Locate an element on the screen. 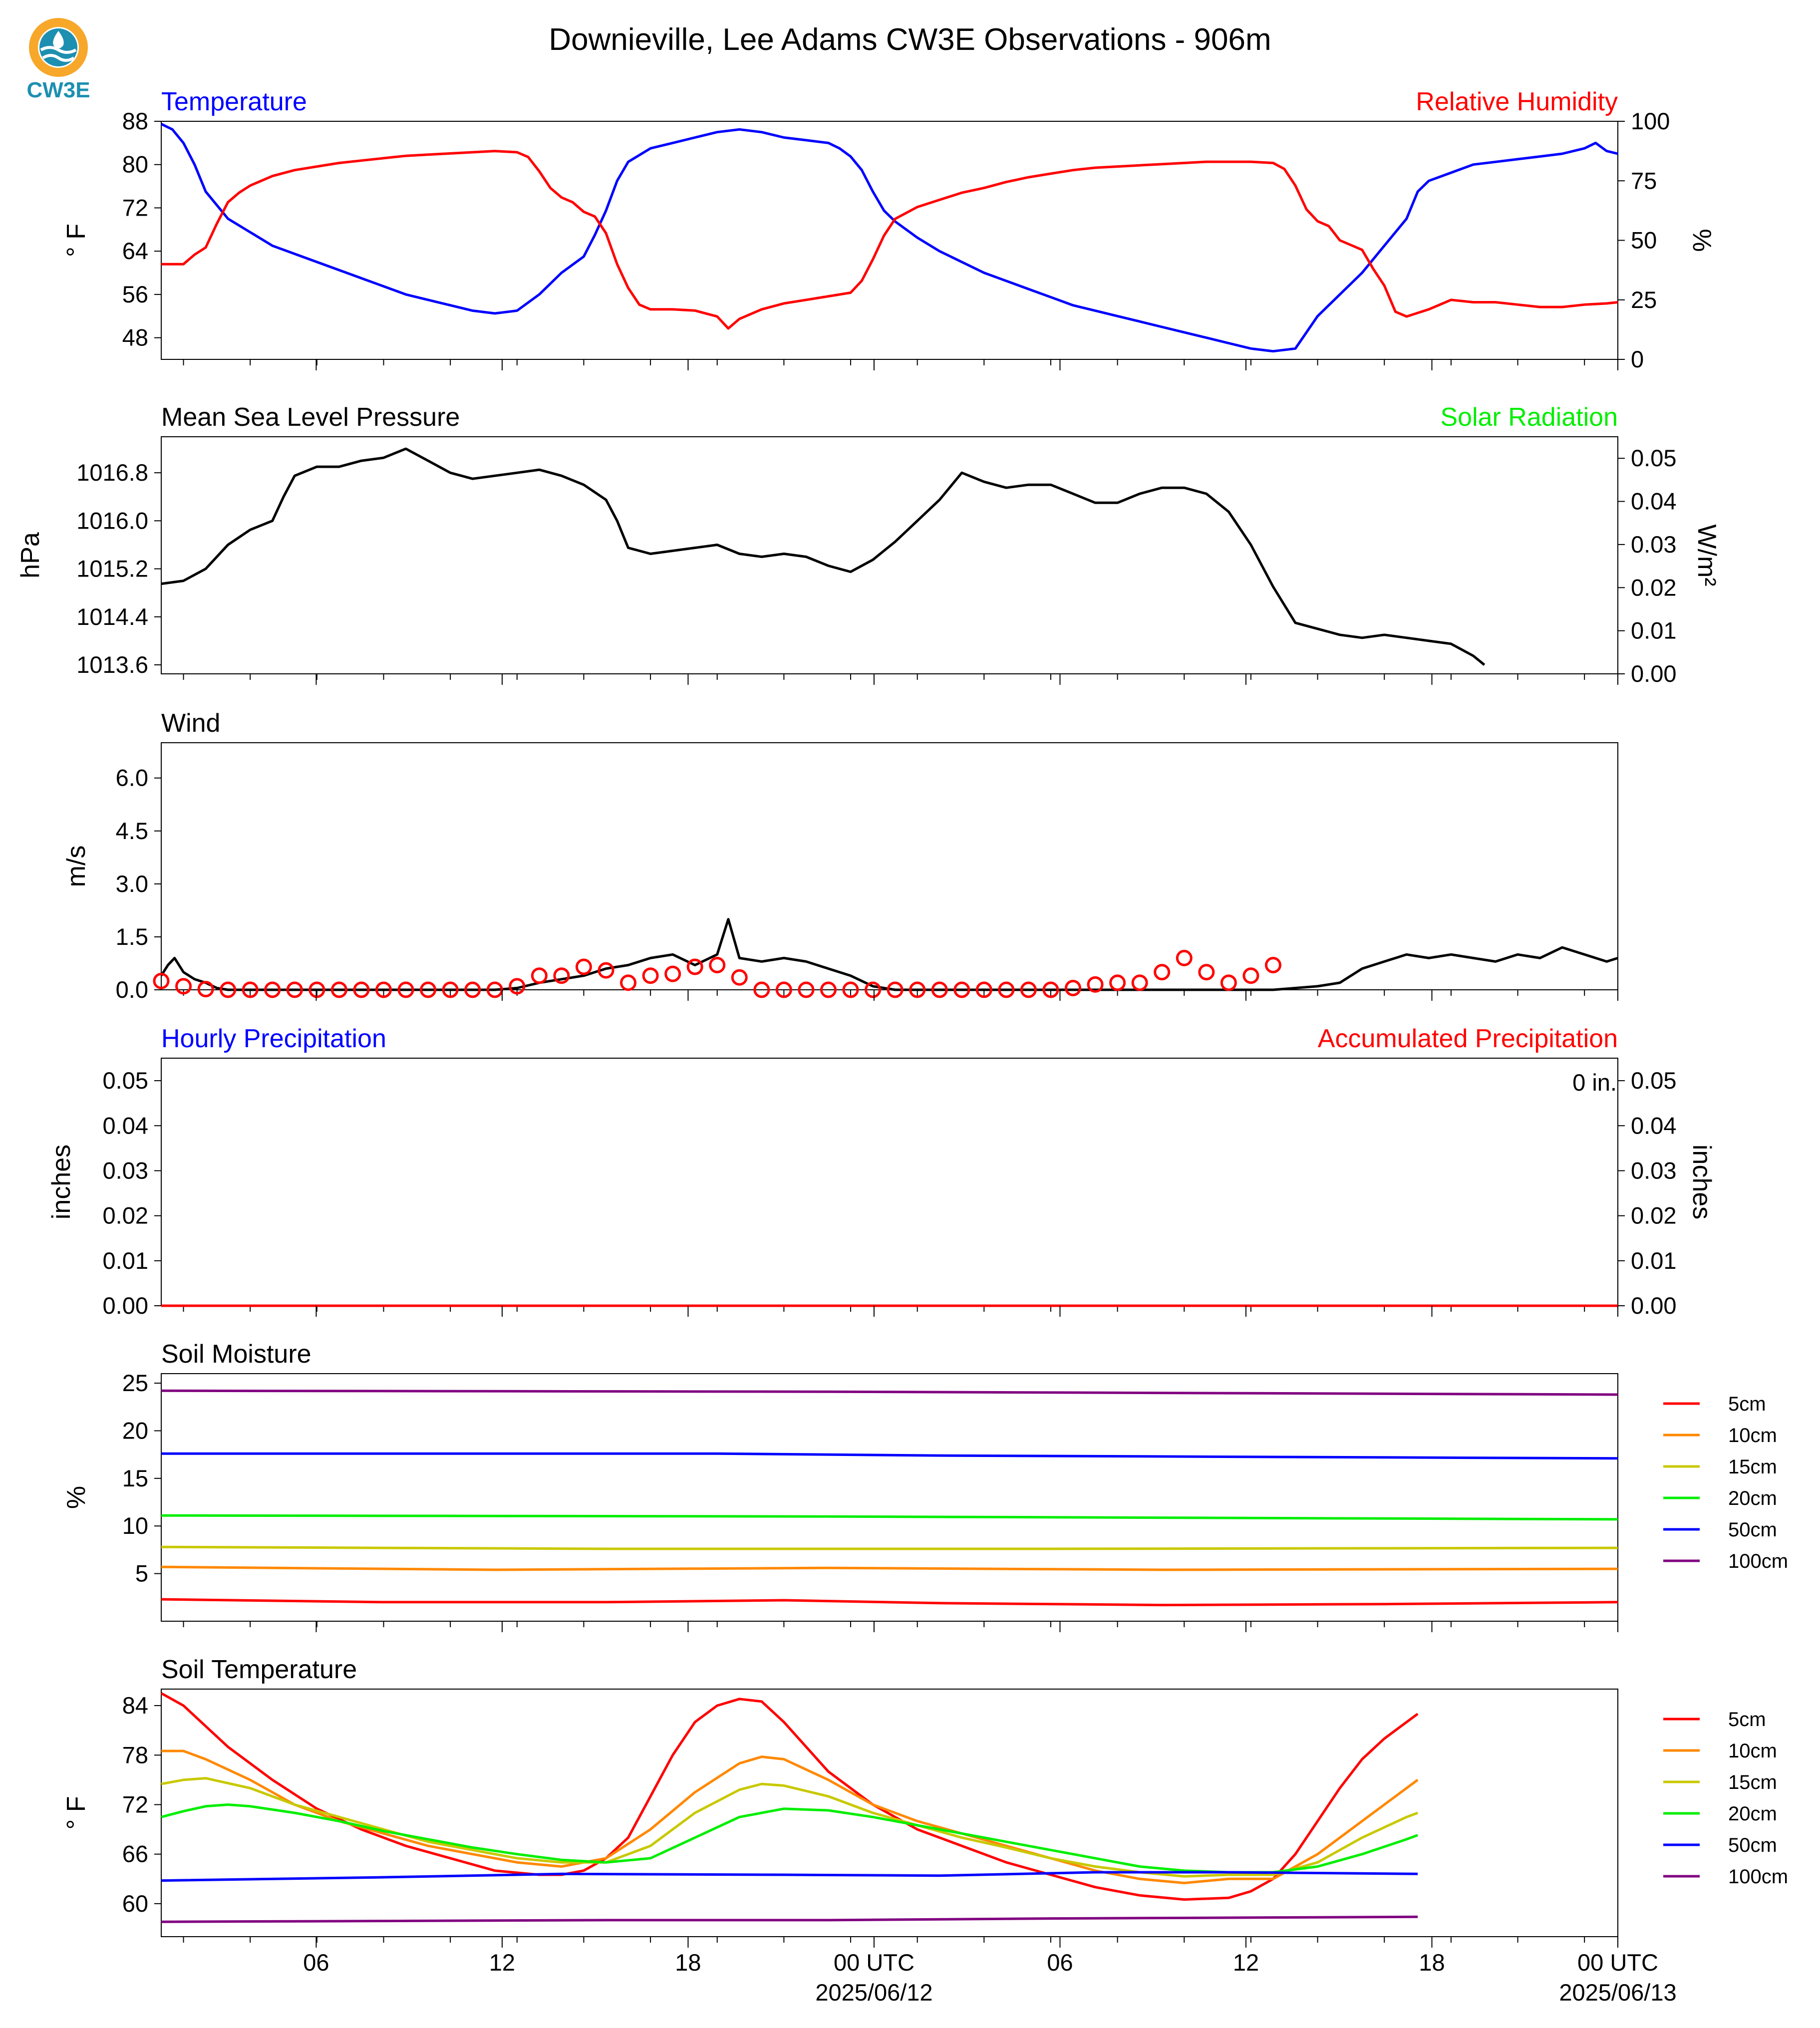 Image resolution: width=1820 pixels, height=2028 pixels. y-tick-label: 64 is located at coordinates (135, 251).